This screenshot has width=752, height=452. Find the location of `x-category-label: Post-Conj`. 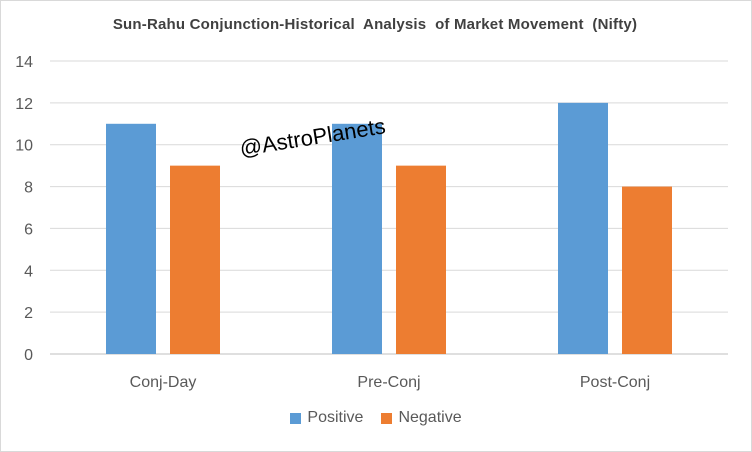

x-category-label: Post-Conj is located at coordinates (615, 382).